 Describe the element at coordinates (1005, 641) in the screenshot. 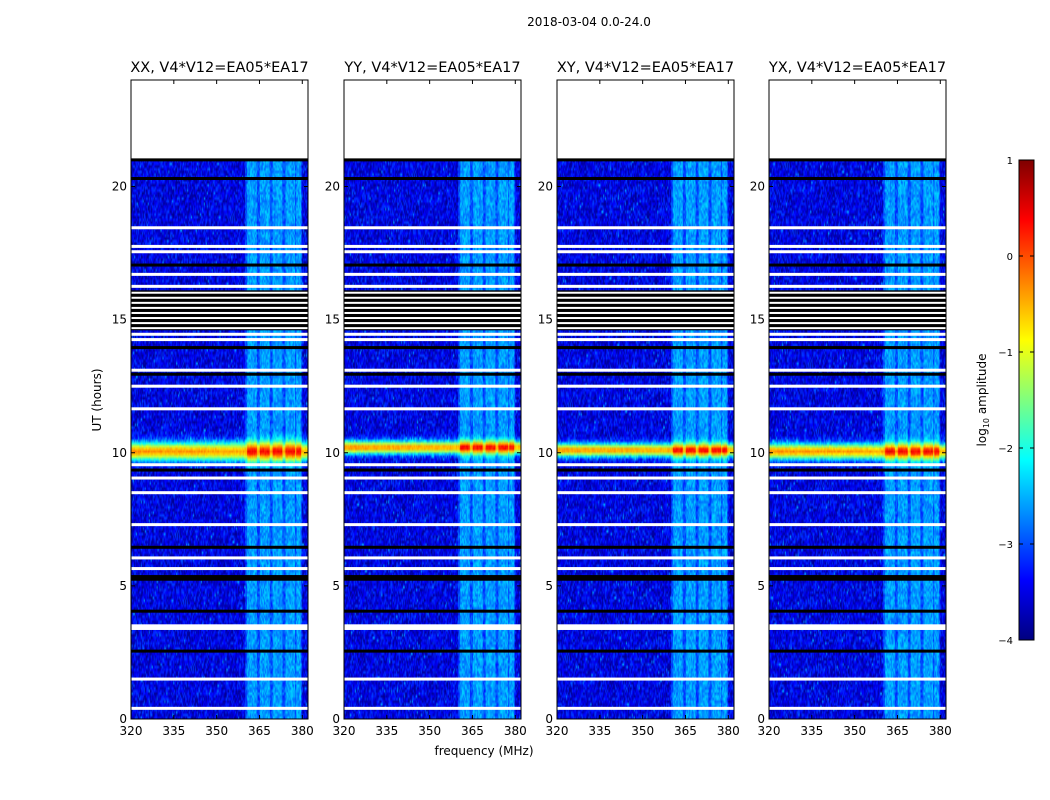

I see `colorbar-tick-label: −4` at that location.